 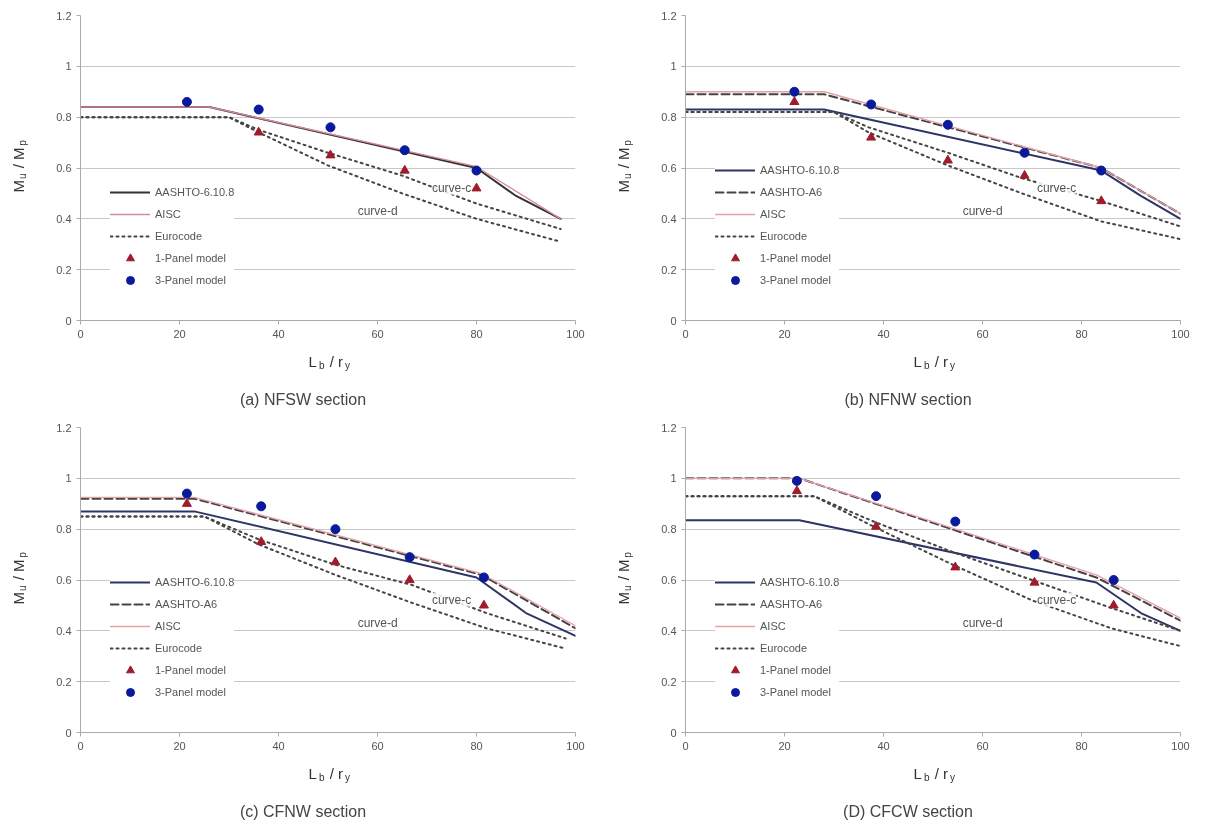 What do you see at coordinates (303, 399) in the screenshot?
I see `text: (a) NFSW section` at bounding box center [303, 399].